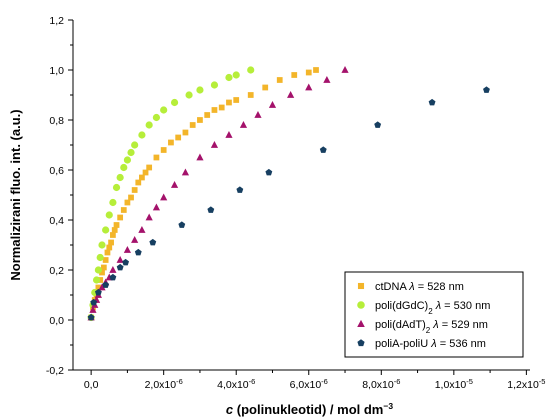  I want to click on x-tick-label: 6,0x10⁻⁶, so click(309, 384).